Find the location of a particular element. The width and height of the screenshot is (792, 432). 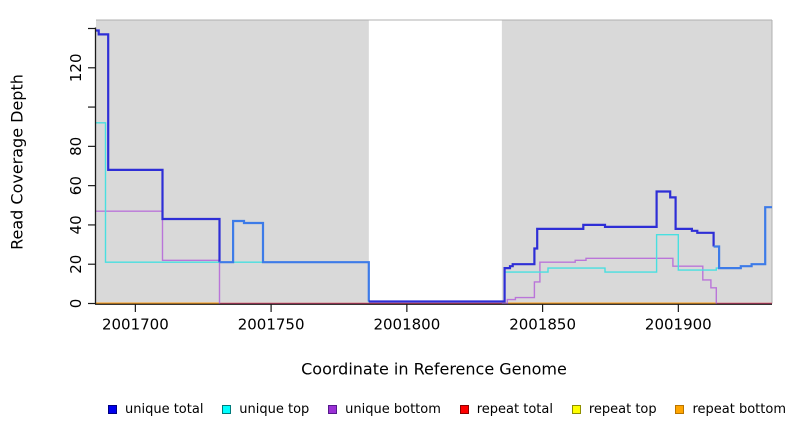

y-tick-label: 80 is located at coordinates (76, 146).